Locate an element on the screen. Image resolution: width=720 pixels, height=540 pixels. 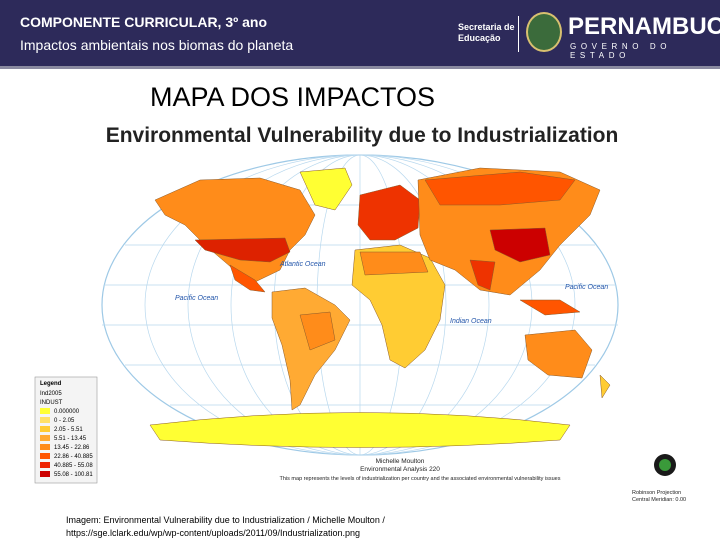
course-title: COMPONENTE CURRICULAR, 3º ano is located at coordinates (144, 22).